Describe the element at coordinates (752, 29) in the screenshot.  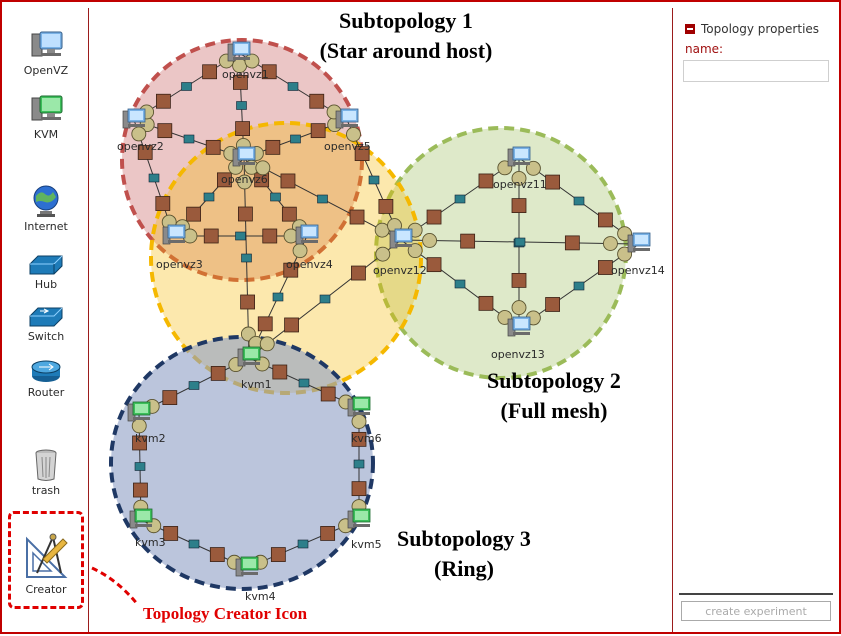
I see `properties-header: Topology properties` at that location.